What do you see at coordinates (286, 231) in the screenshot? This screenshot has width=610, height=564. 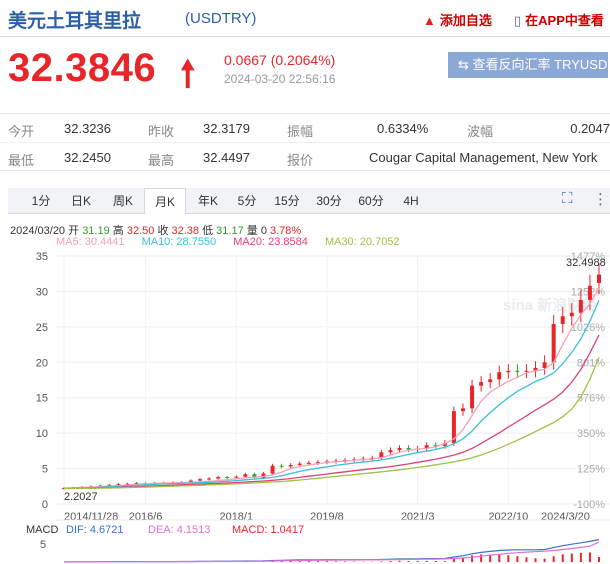 I see `ohlc-pct: 3.78%` at bounding box center [286, 231].